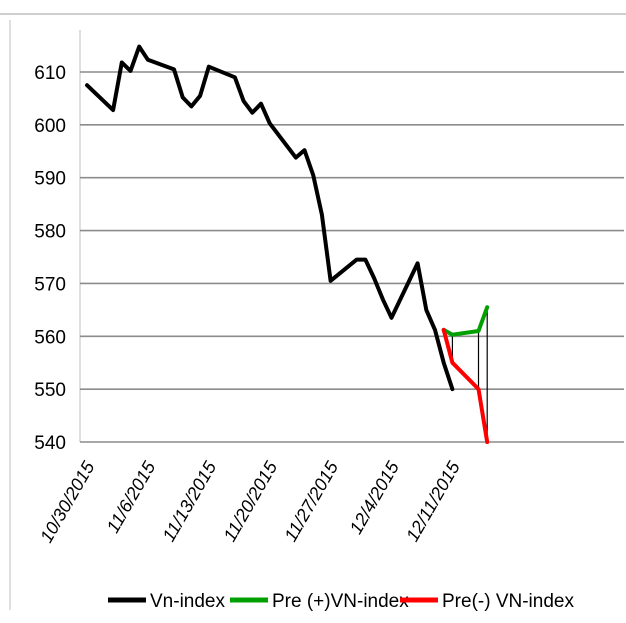  I want to click on legend-label: Pre (+)VN-index, so click(340, 601).